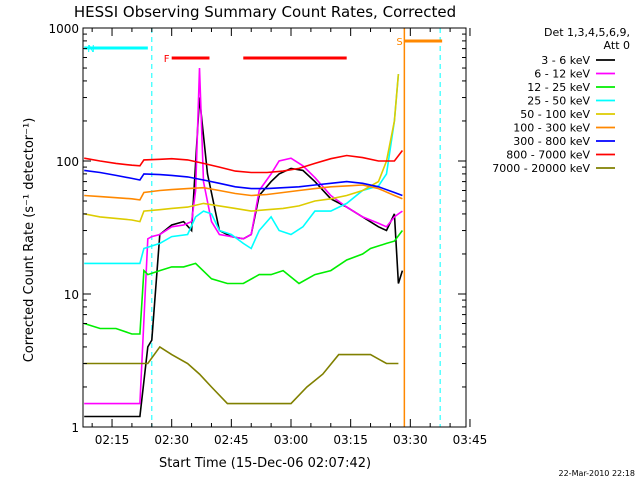 Image resolution: width=640 pixels, height=480 pixels. Describe the element at coordinates (399, 42) in the screenshot. I see `flag-label-s: S` at that location.